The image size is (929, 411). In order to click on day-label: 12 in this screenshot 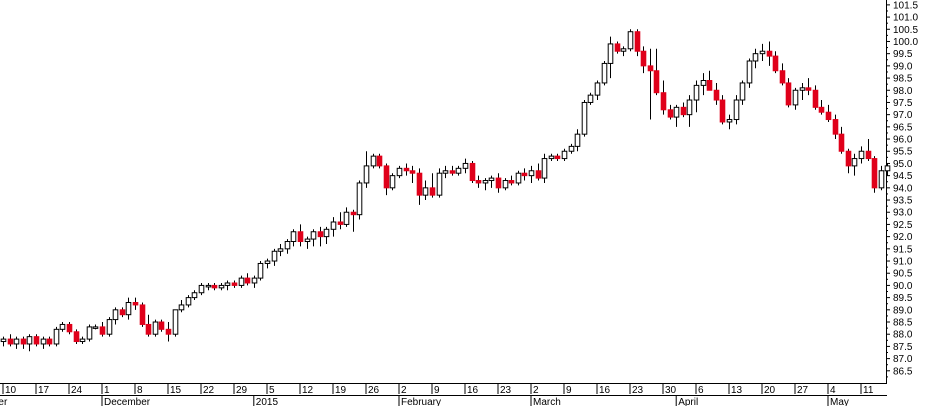, I will do `click(308, 390)`.